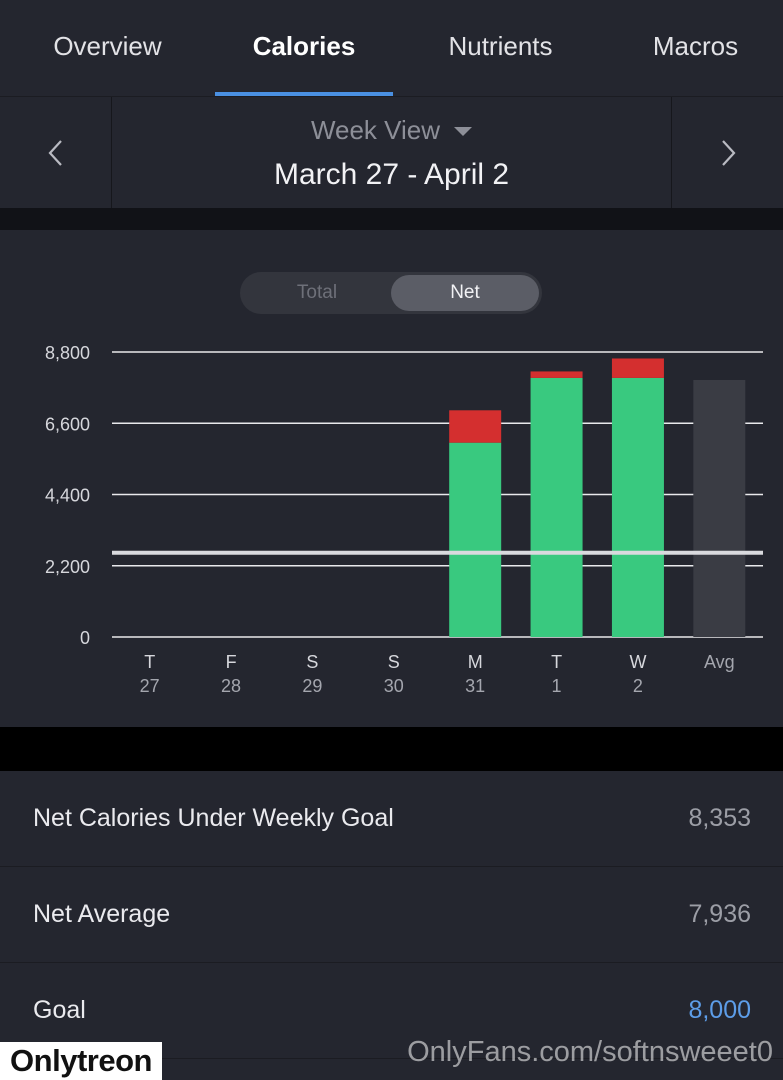 This screenshot has width=783, height=1080. What do you see at coordinates (59, 1010) in the screenshot?
I see `stat-label: Goal` at bounding box center [59, 1010].